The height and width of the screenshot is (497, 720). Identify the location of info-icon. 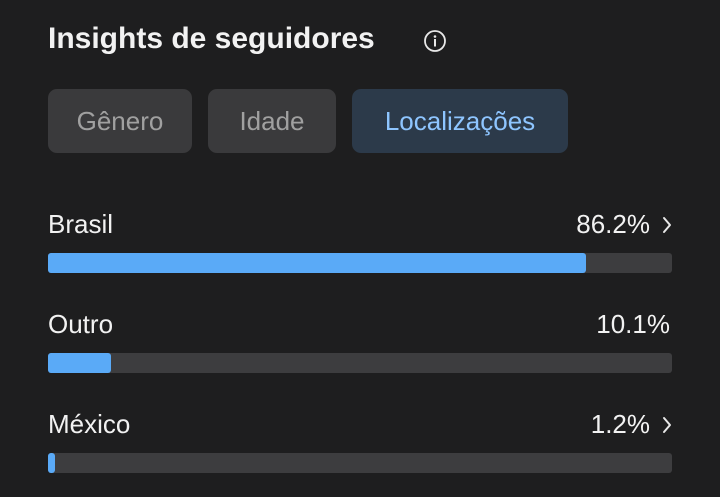
(435, 41).